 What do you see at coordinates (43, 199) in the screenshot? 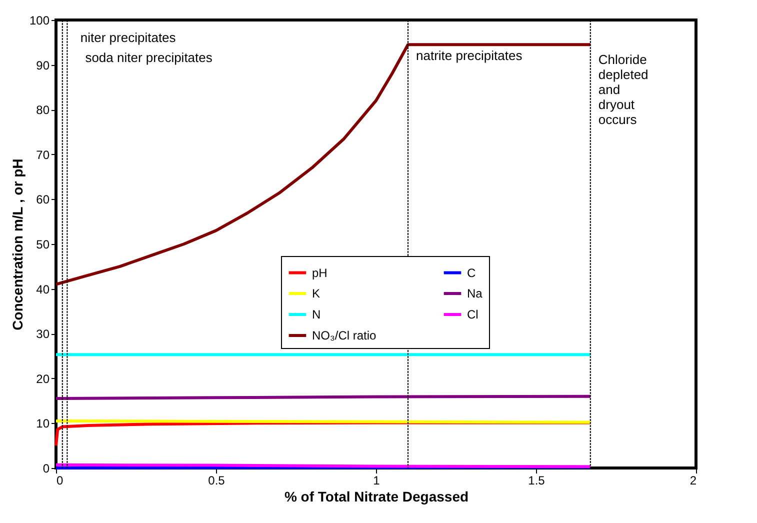
I see `y-tick-label: 60` at bounding box center [43, 199].